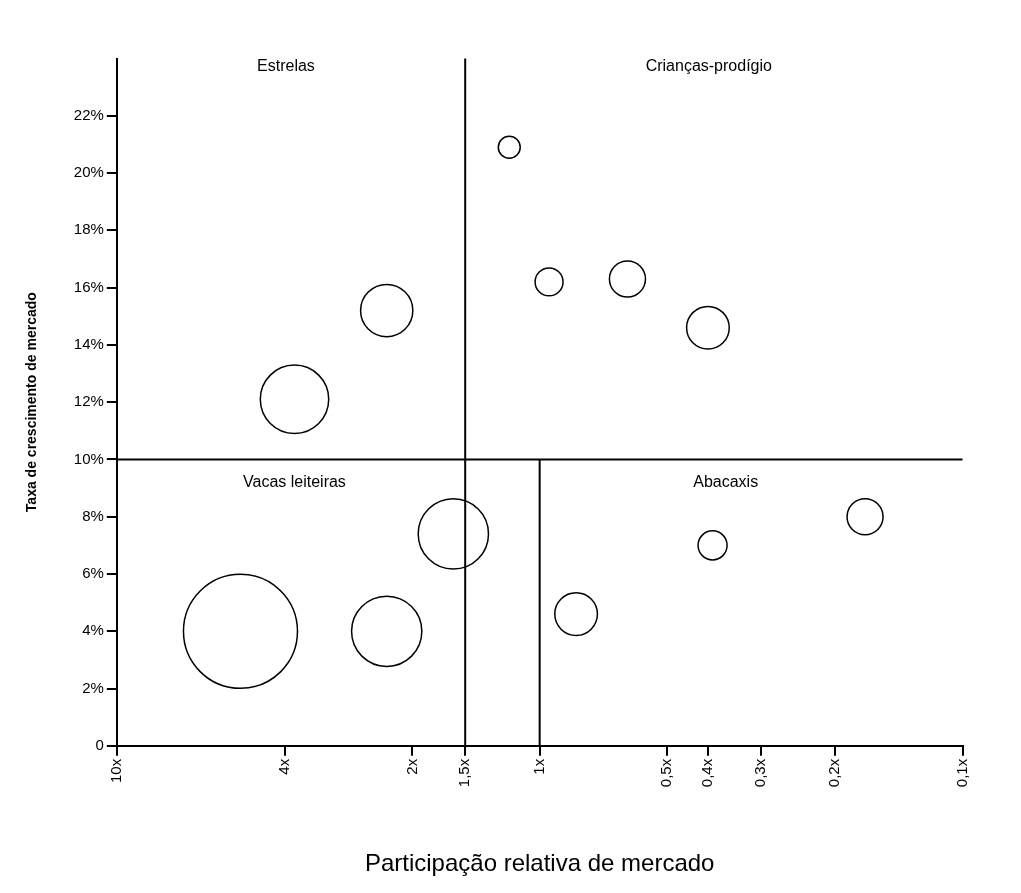 This screenshot has height=893, width=1021. I want to click on y-tick-label: 2%, so click(93, 687).